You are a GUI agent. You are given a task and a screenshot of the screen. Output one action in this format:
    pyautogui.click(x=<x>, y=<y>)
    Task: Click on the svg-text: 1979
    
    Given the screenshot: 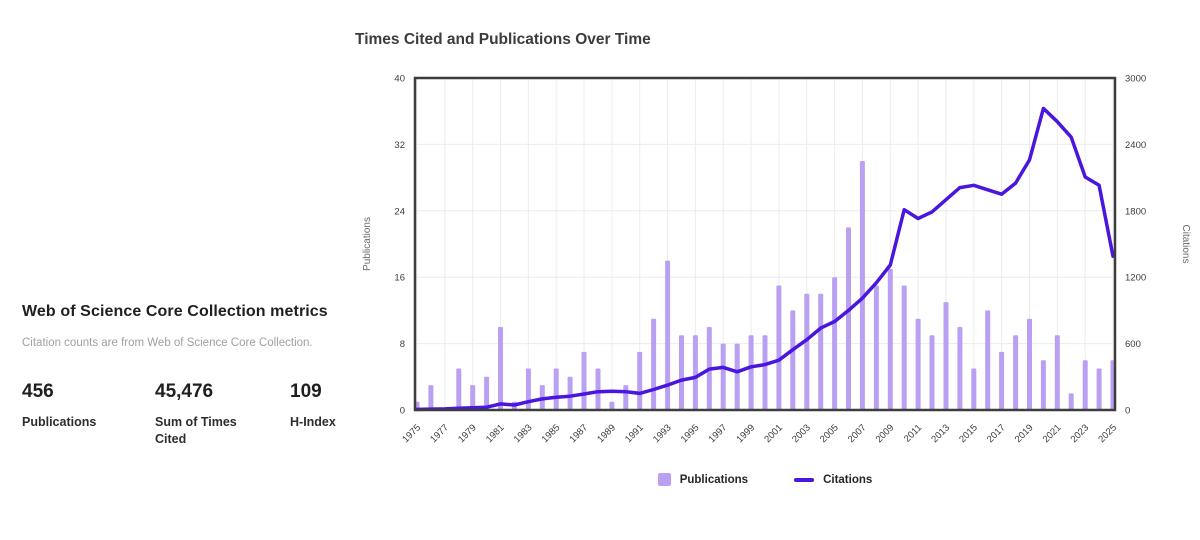 What is the action you would take?
    pyautogui.click(x=467, y=433)
    